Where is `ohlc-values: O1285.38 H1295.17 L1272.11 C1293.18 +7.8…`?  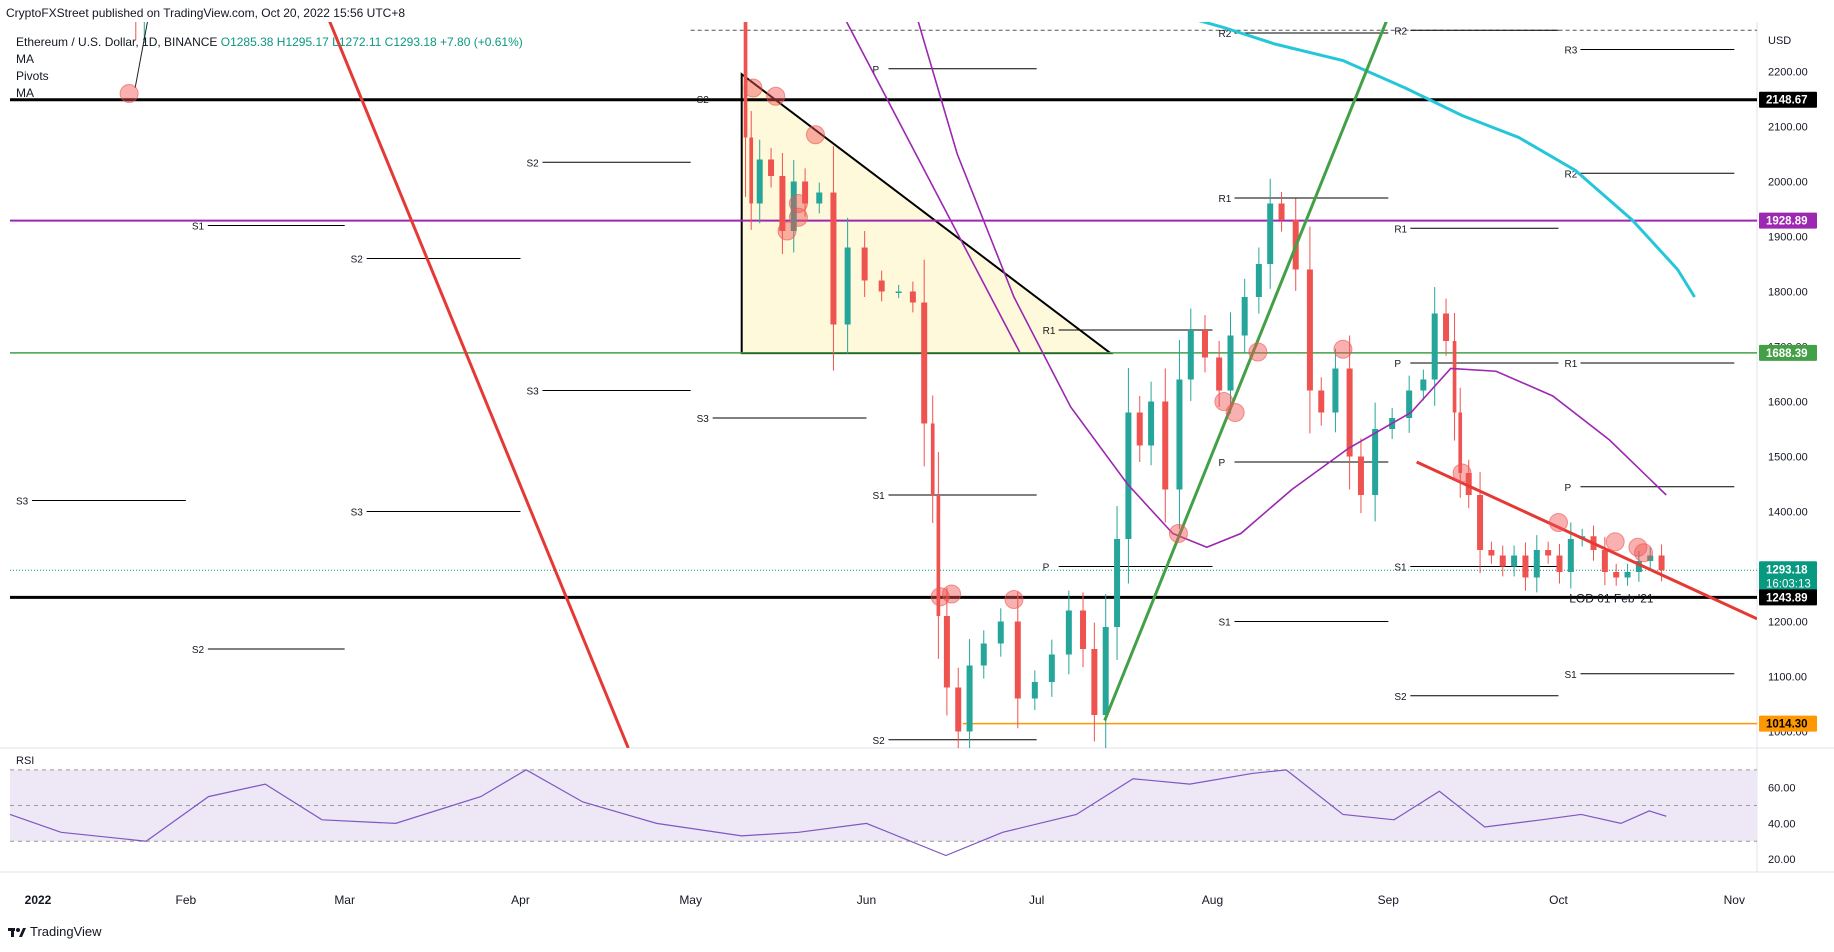 ohlc-values: O1285.38 H1295.17 L1272.11 C1293.18 +7.8… is located at coordinates (371, 42).